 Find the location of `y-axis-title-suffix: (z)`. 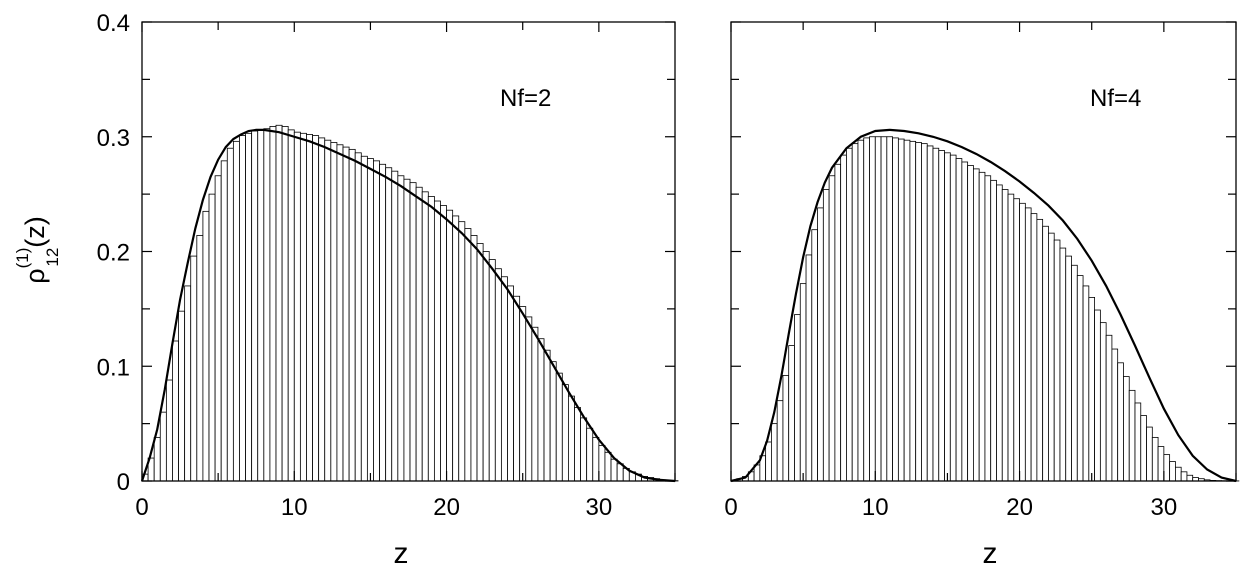

y-axis-title-suffix: (z) is located at coordinates (35, 231).